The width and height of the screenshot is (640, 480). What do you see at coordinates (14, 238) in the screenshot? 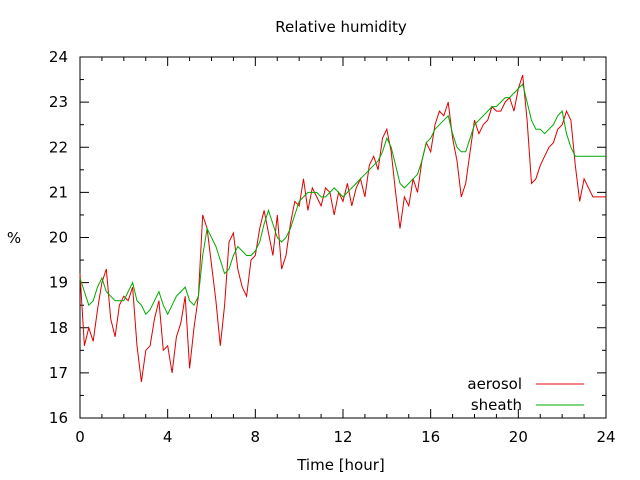
I see `y-axis-label: %` at bounding box center [14, 238].